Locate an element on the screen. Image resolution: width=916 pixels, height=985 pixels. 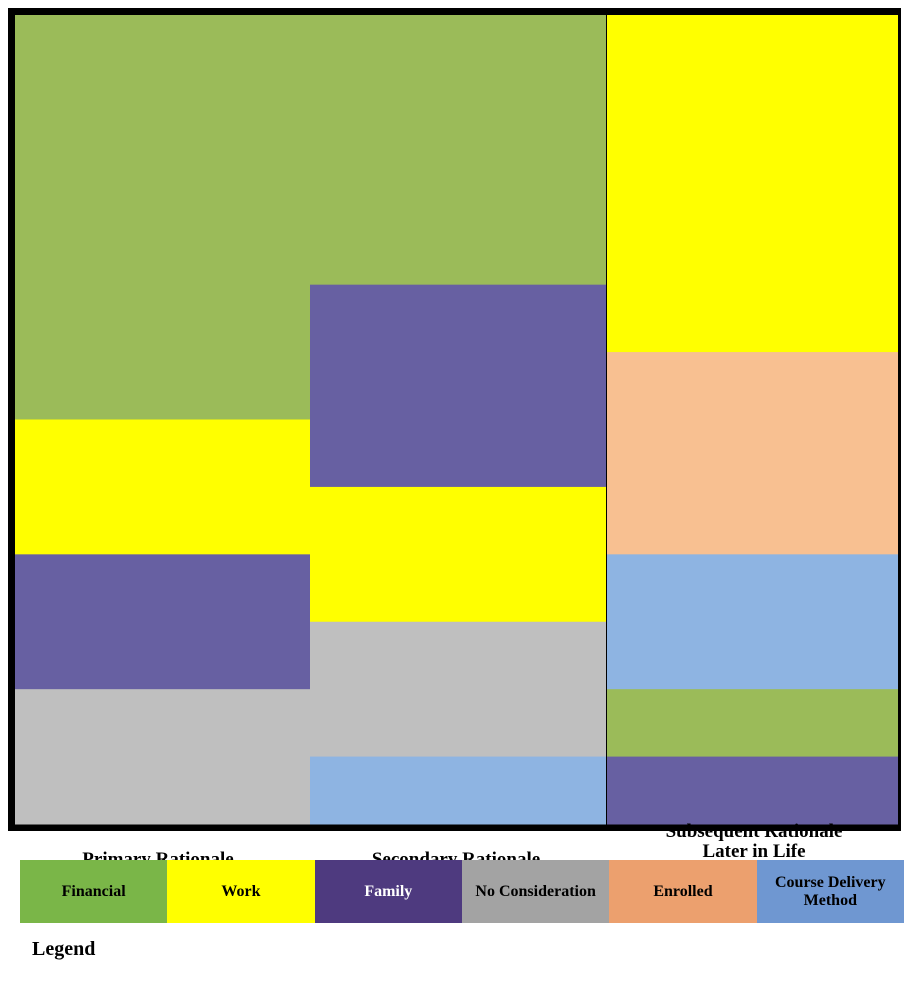
block-col3-family is located at coordinates (752, 790).